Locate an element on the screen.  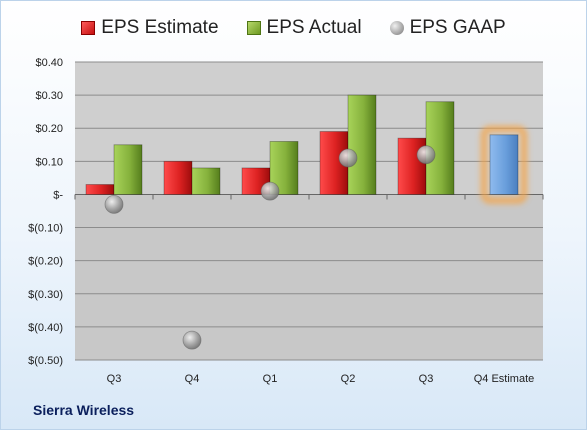
legend-swatch-actual is located at coordinates (253, 28).